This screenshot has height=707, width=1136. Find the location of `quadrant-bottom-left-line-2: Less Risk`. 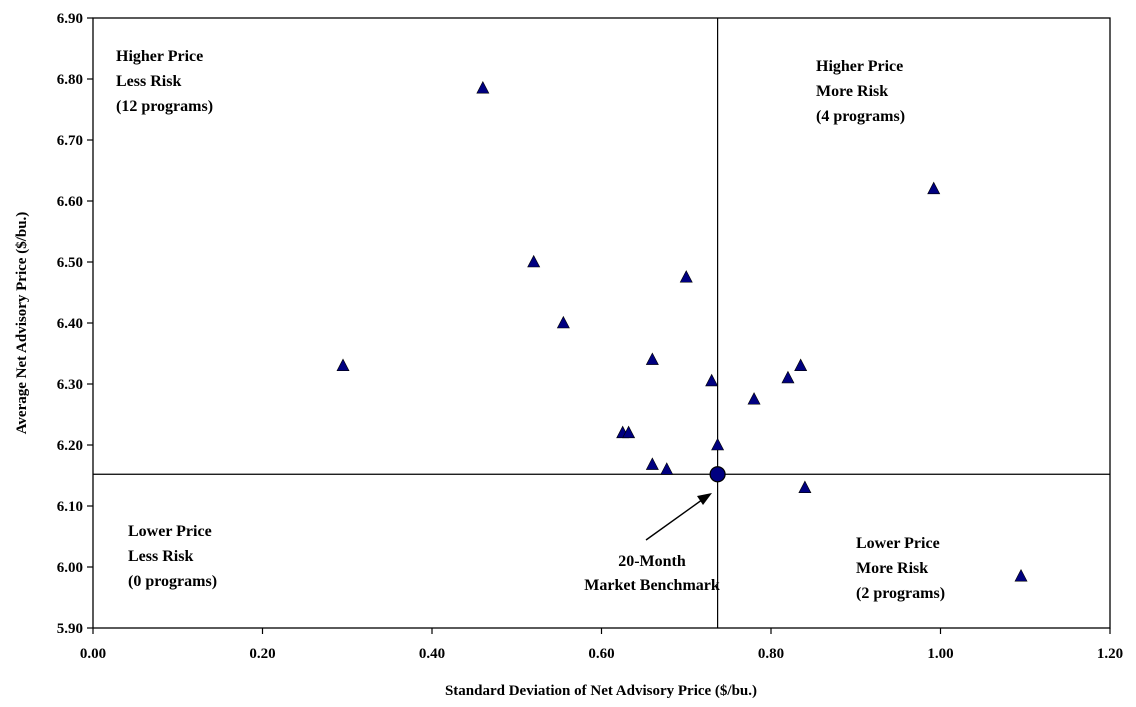

quadrant-bottom-left-line-2: Less Risk is located at coordinates (160, 556).